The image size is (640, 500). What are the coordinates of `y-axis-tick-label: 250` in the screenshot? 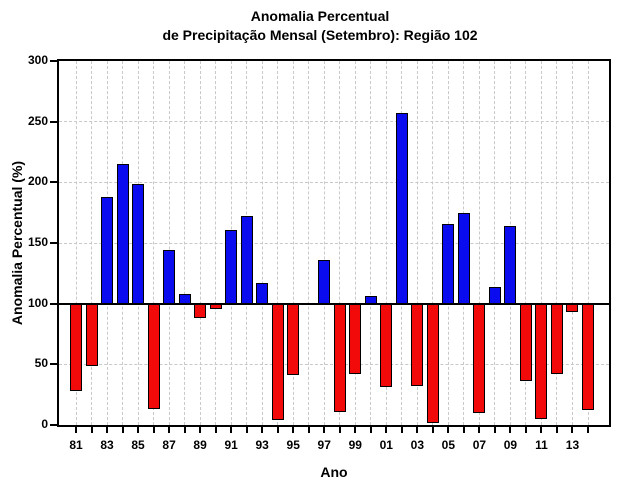 It's located at (37, 120).